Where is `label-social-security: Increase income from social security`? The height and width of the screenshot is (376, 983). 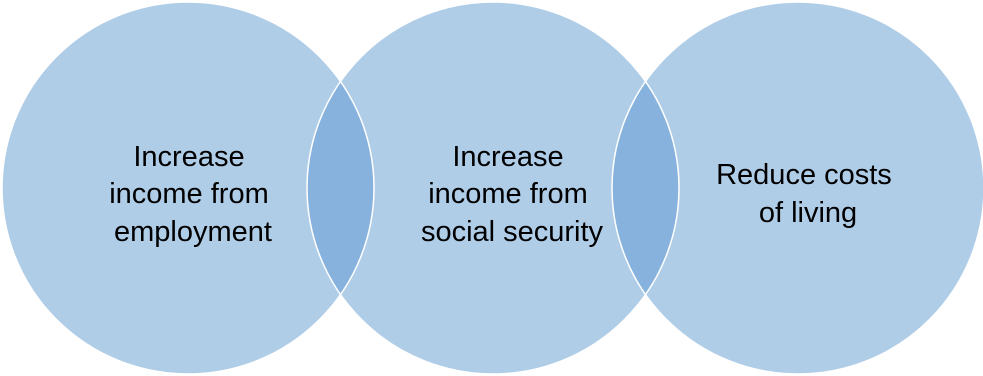
label-social-security: Increase income from social security is located at coordinates (512, 194).